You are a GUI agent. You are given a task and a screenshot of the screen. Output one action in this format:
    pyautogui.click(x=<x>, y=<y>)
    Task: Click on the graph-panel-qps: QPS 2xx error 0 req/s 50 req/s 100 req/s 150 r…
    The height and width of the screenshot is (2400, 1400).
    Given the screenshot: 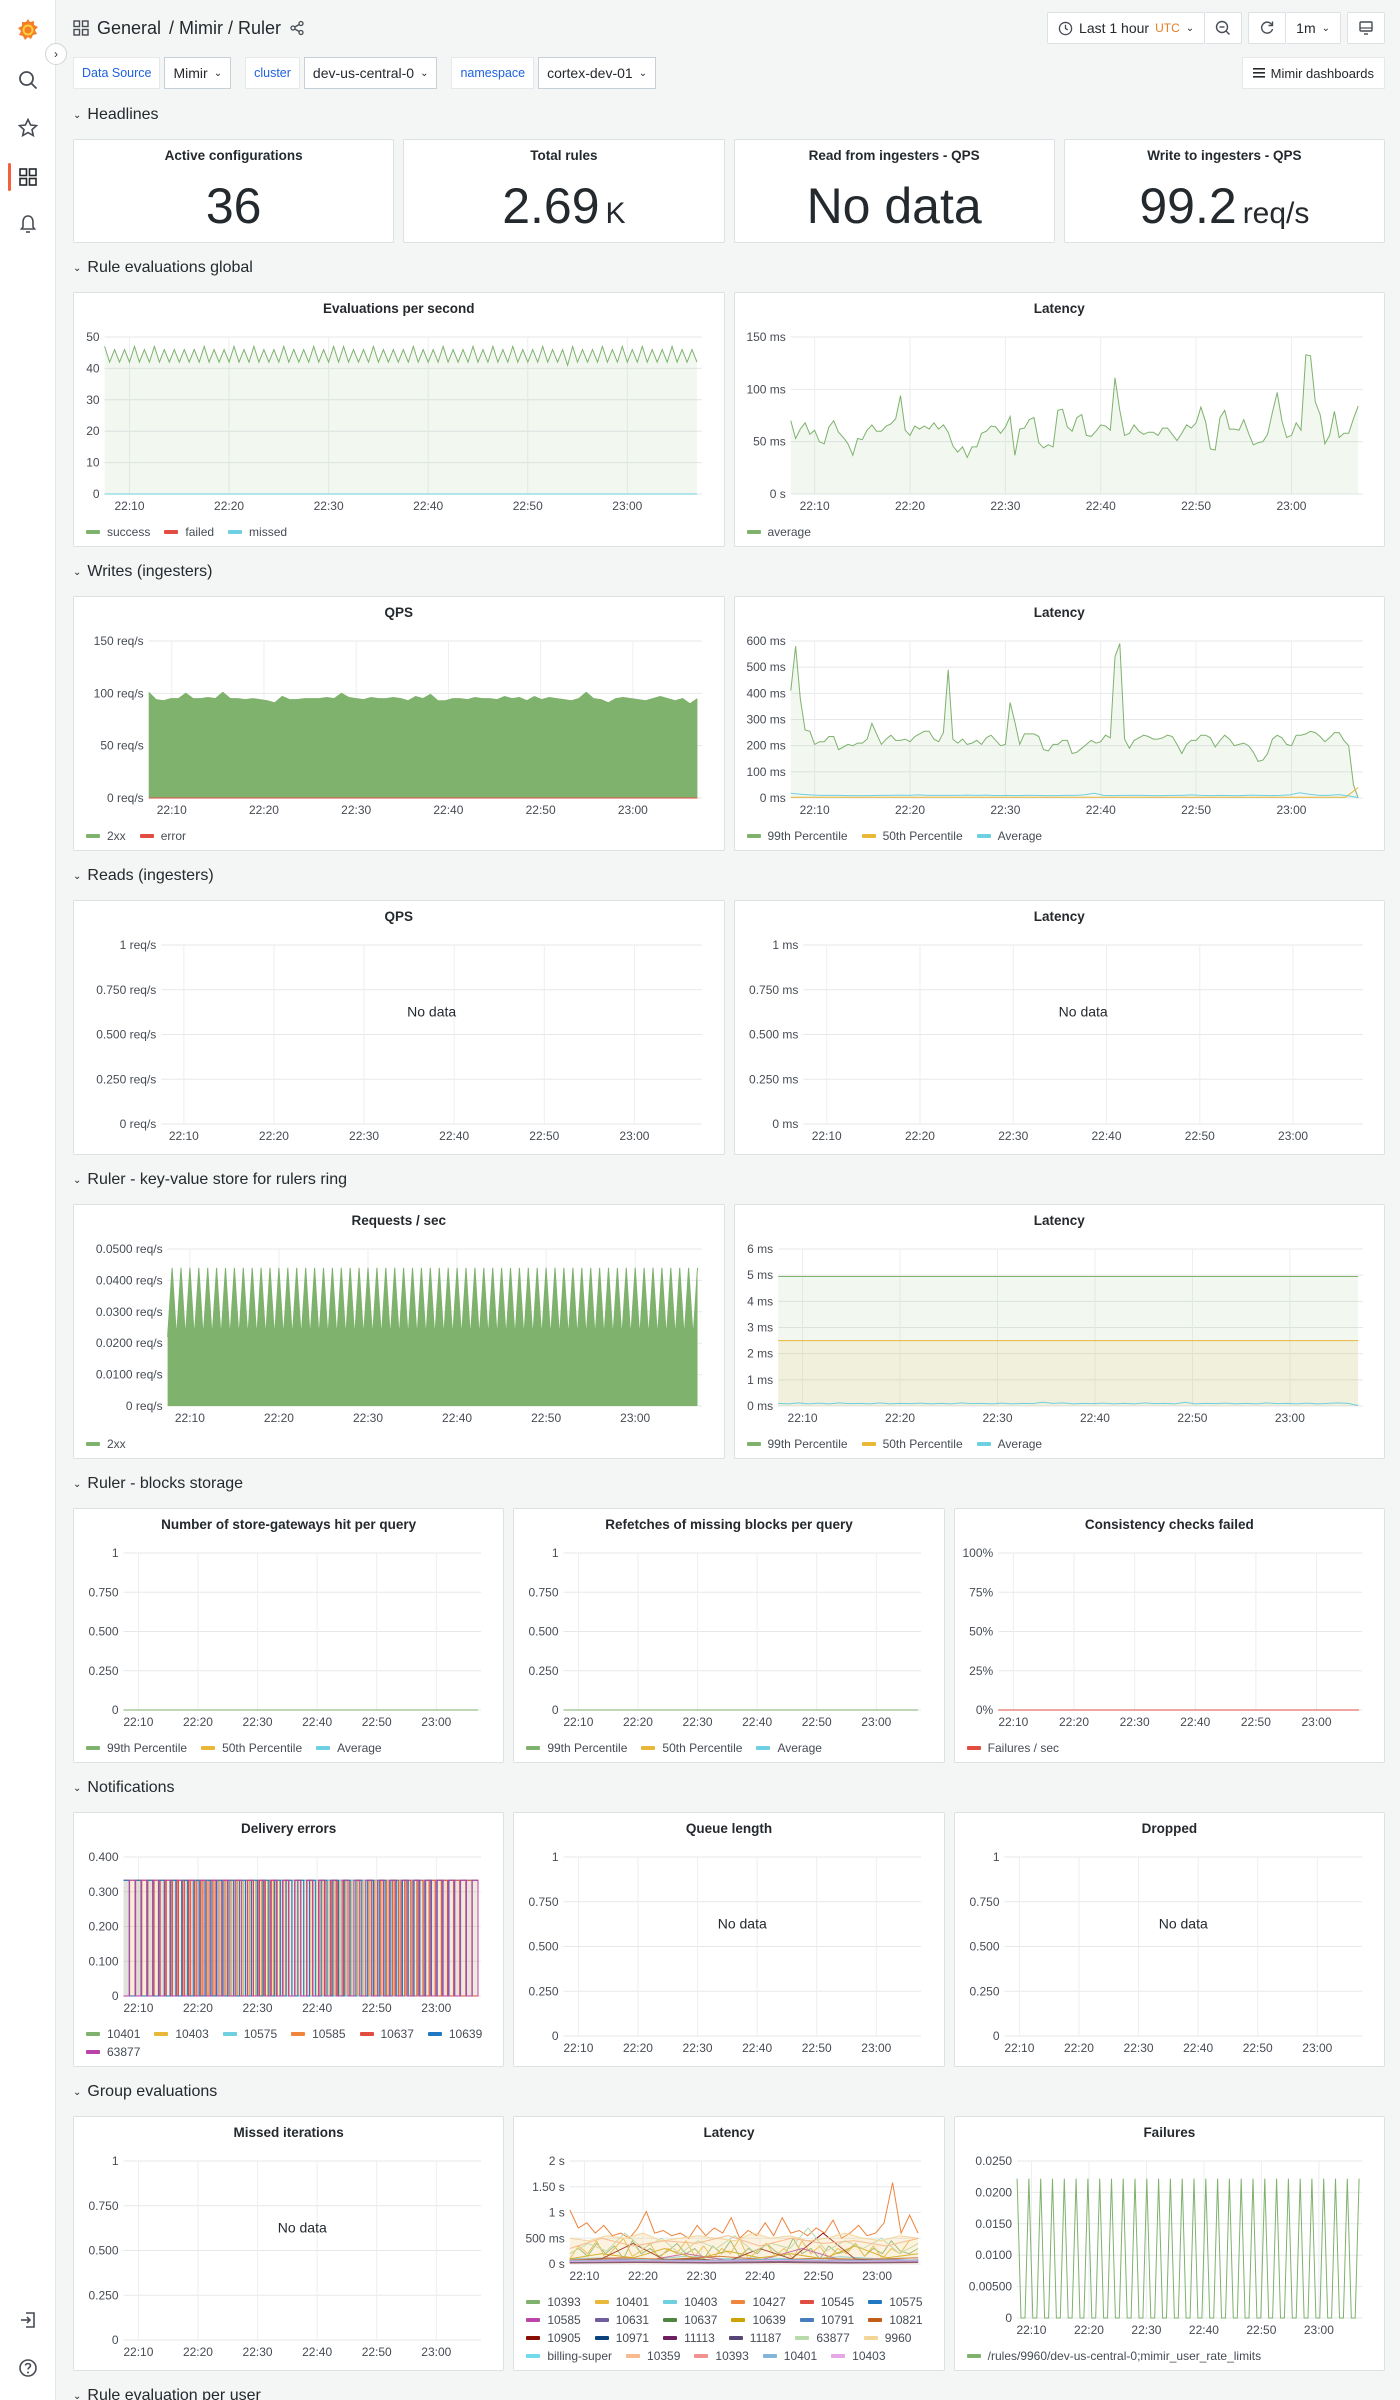 What is the action you would take?
    pyautogui.click(x=399, y=723)
    